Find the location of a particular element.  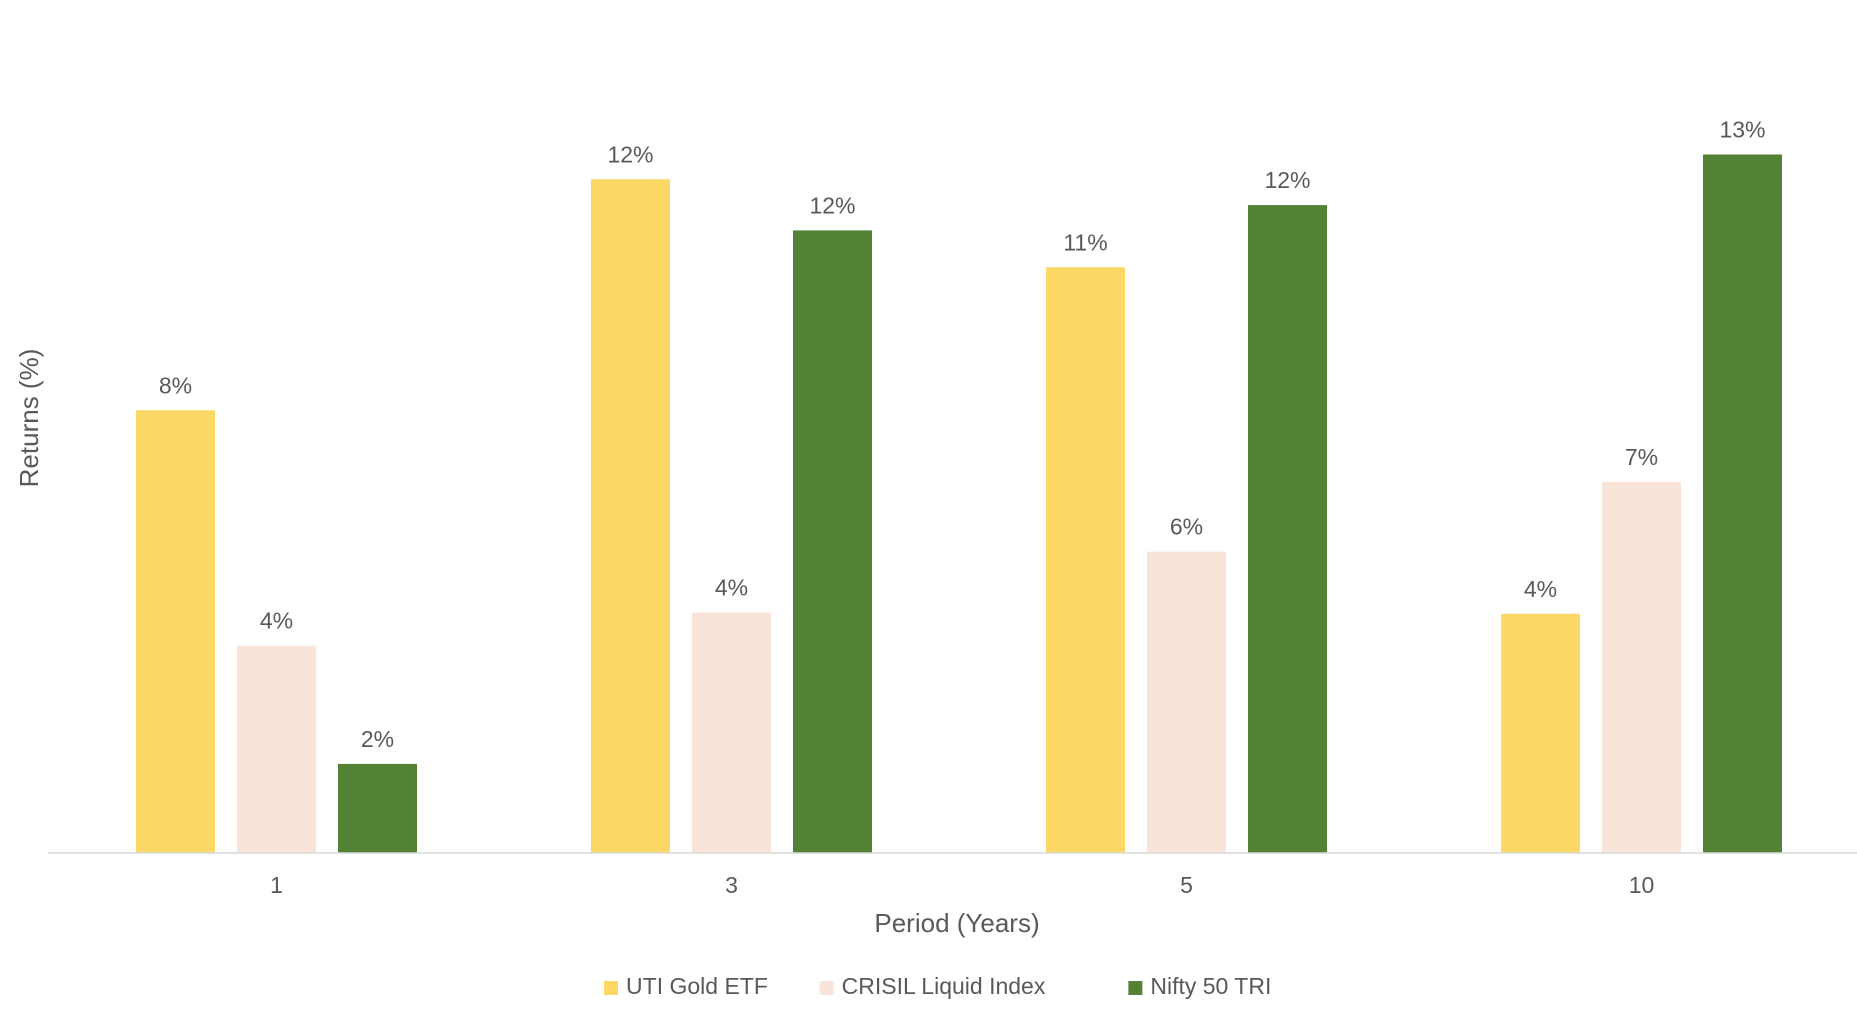

x-tick-label: 3 is located at coordinates (731, 885).